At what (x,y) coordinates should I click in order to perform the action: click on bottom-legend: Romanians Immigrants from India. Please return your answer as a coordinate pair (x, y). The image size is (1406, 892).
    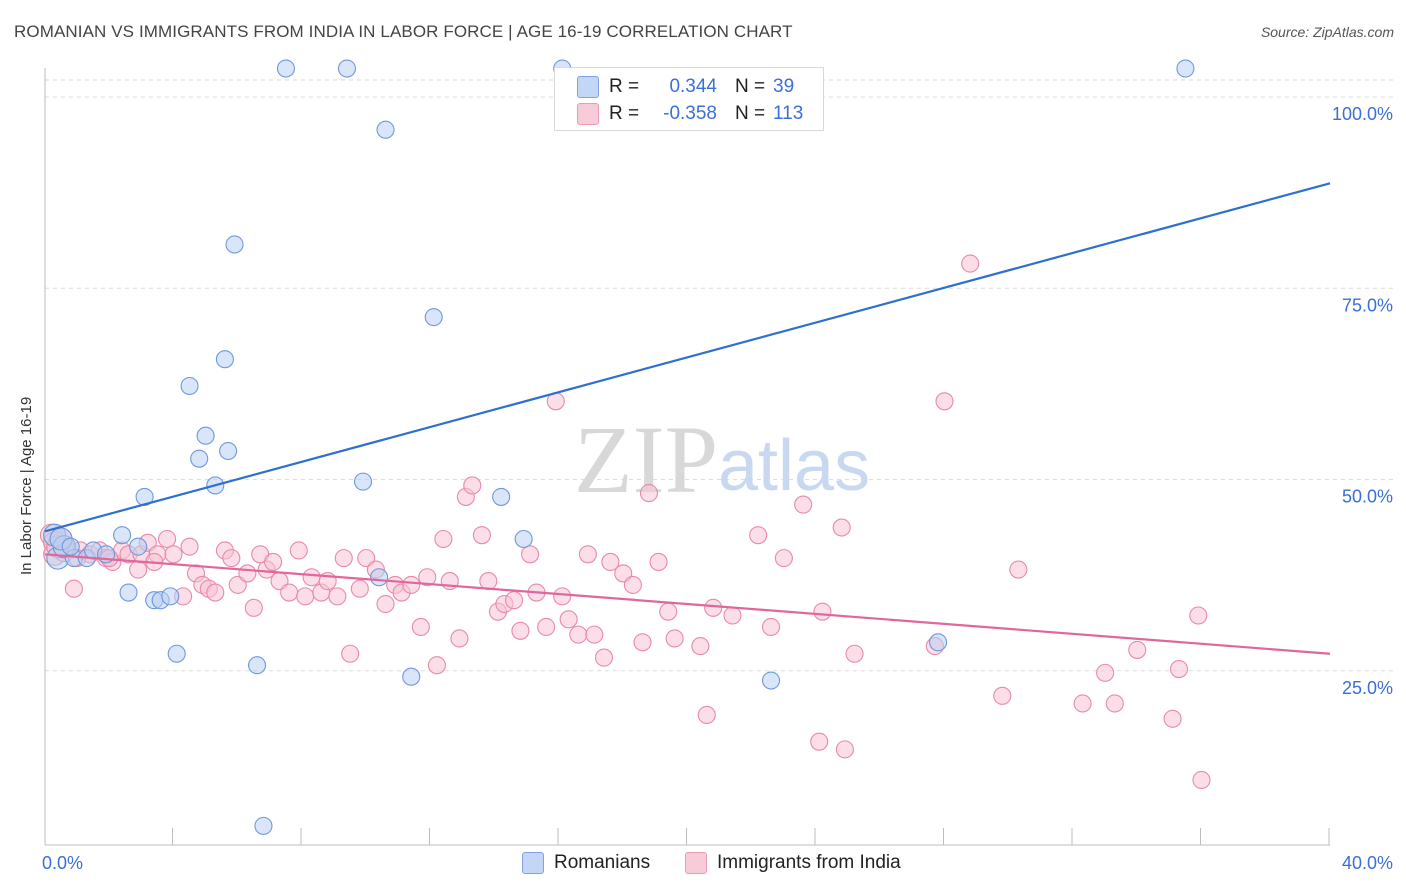
    Looking at the image, I should click on (703, 864).